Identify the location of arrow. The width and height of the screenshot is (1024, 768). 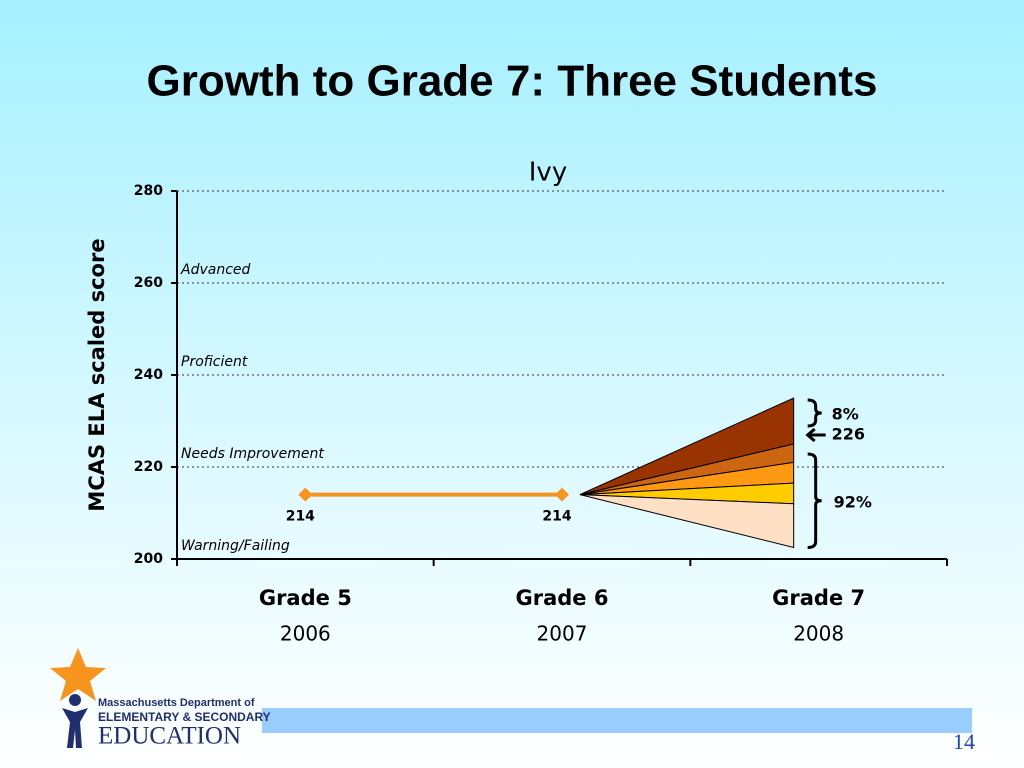
(815, 435).